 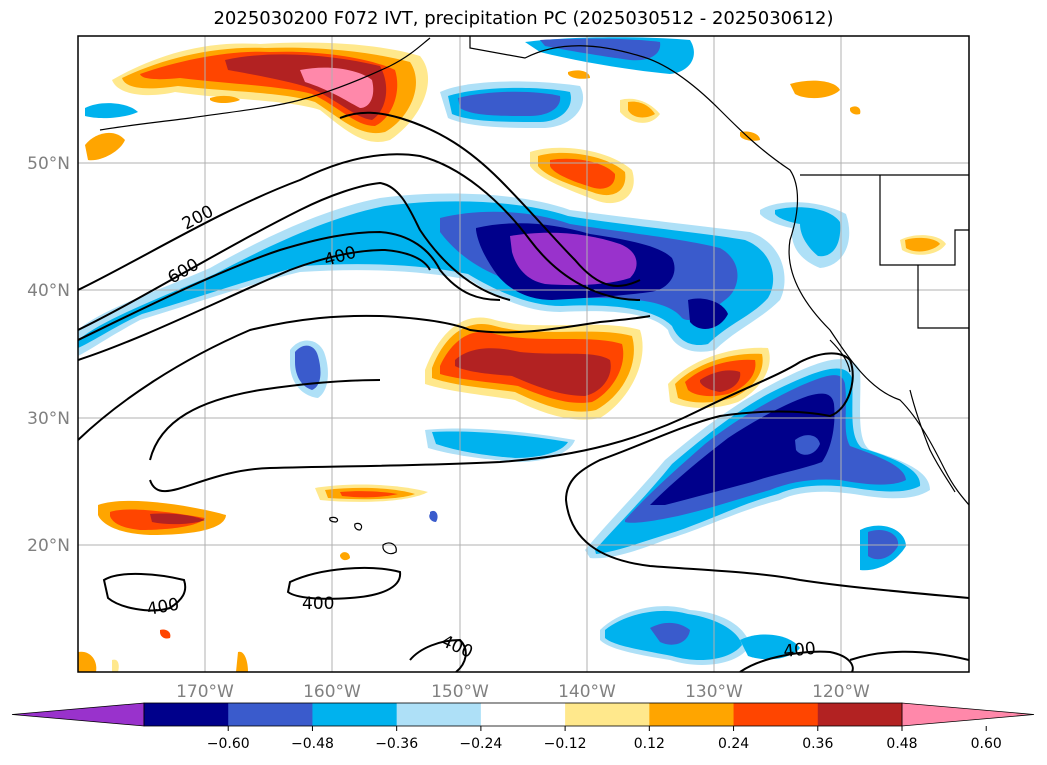 What do you see at coordinates (986, 744) in the screenshot?
I see `colorbar-tick-label: 0.60` at bounding box center [986, 744].